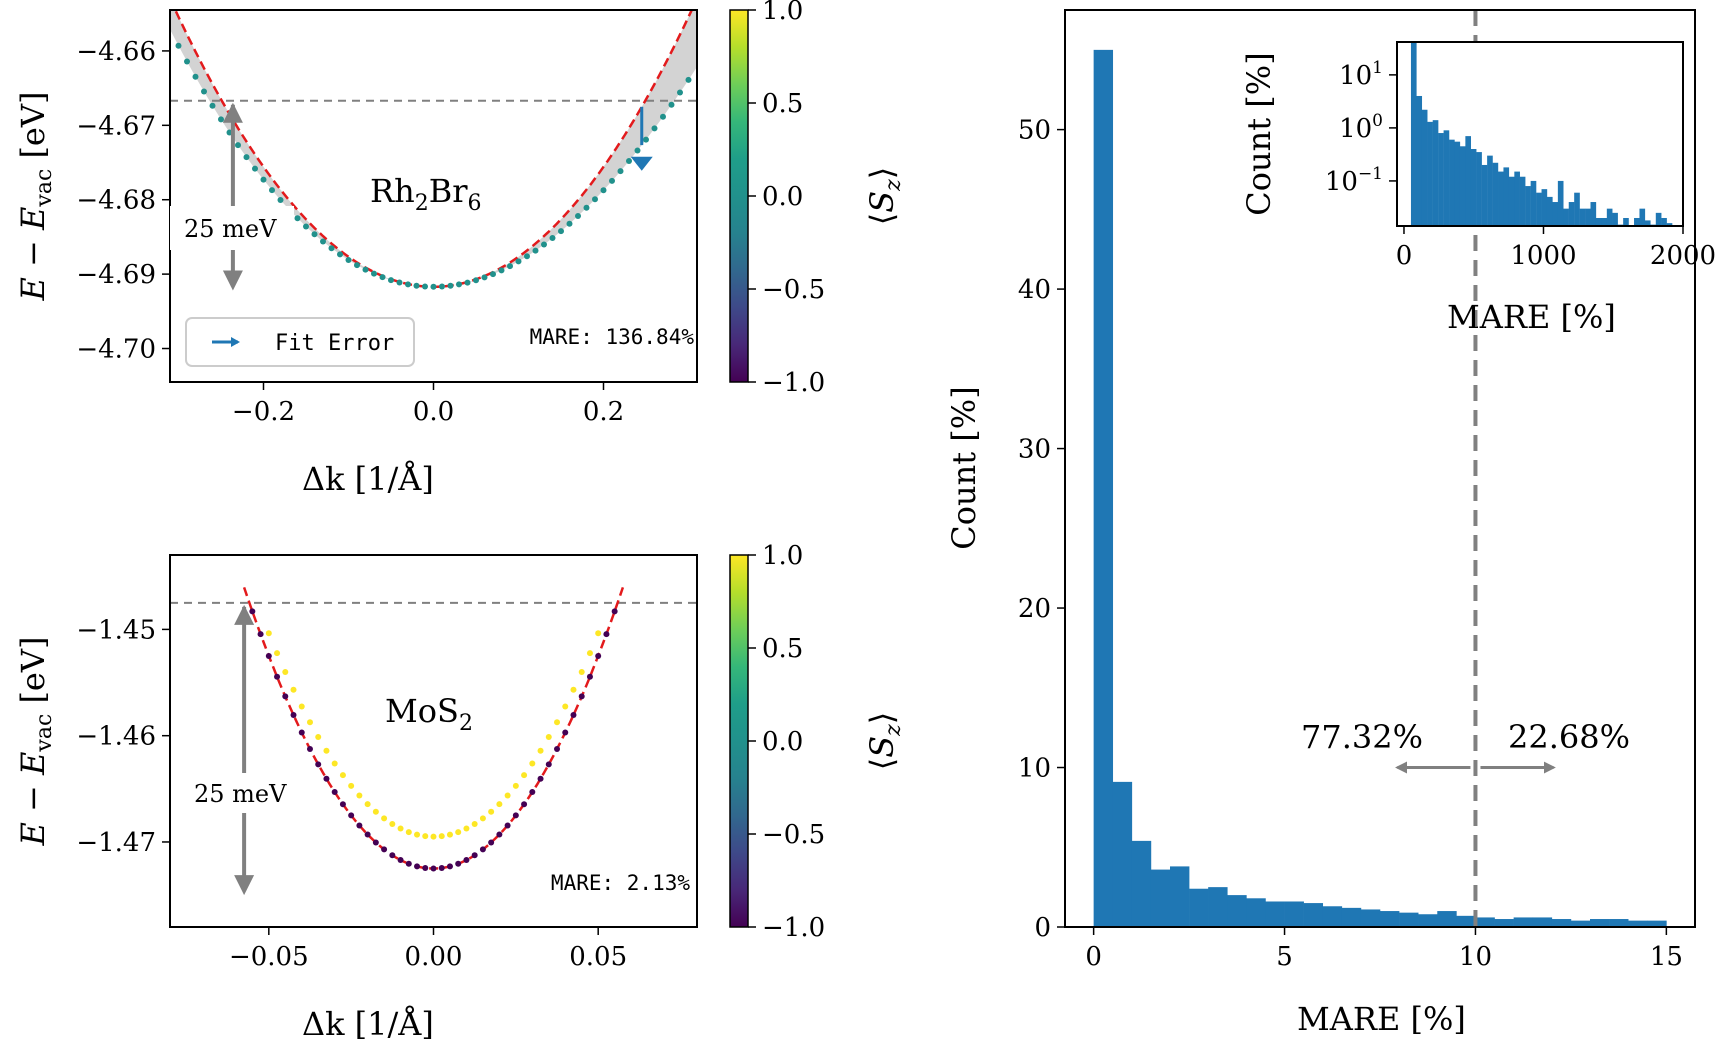 Image resolution: width=1725 pixels, height=1044 pixels. What do you see at coordinates (433, 148) in the screenshot?
I see `fit-error-region` at bounding box center [433, 148].